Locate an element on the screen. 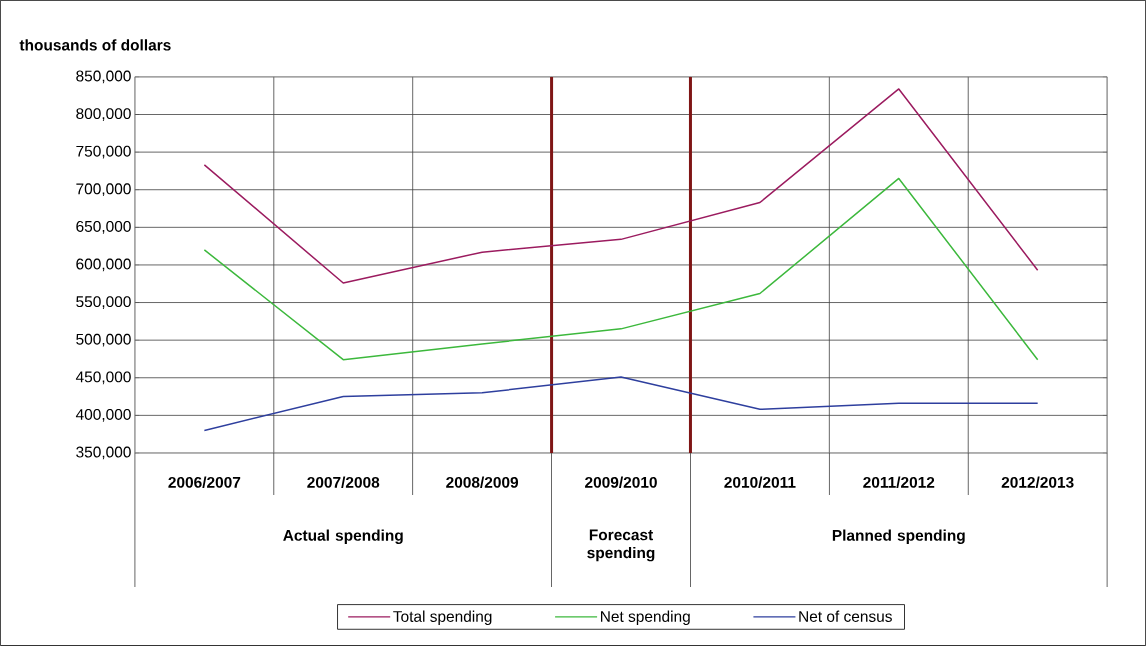 The height and width of the screenshot is (646, 1146). y-tick-label: 750,000 is located at coordinates (103, 152).